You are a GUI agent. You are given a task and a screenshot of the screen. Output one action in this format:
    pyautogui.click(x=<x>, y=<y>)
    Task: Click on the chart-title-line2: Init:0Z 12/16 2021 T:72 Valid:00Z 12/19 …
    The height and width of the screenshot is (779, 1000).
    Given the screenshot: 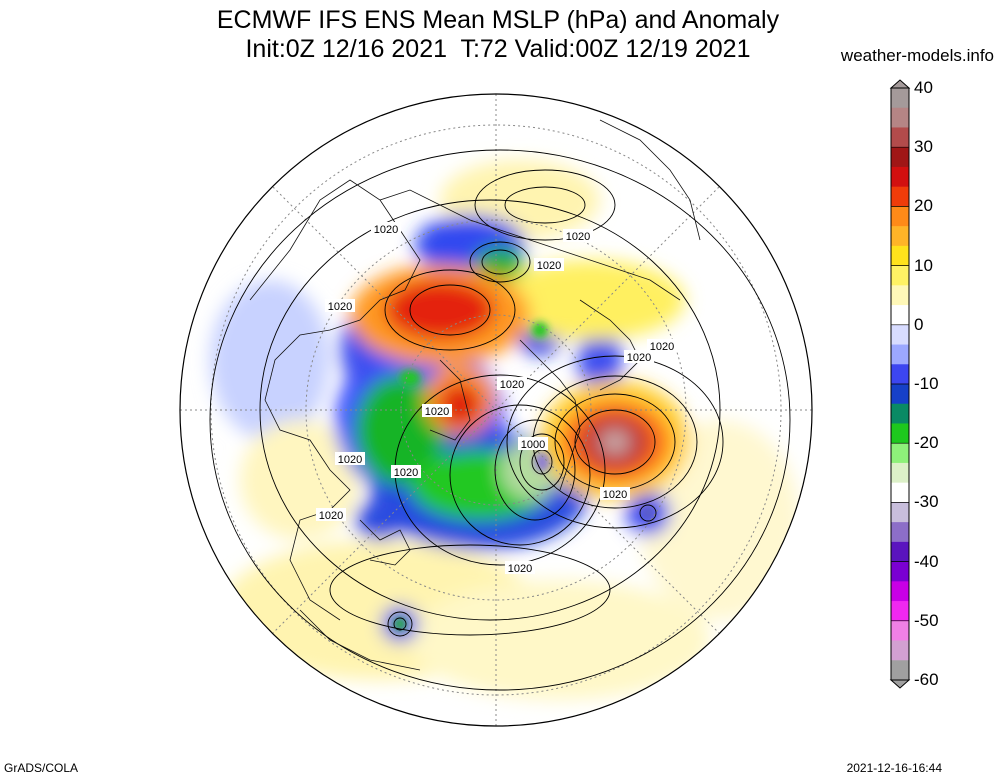 What is the action you would take?
    pyautogui.click(x=498, y=49)
    